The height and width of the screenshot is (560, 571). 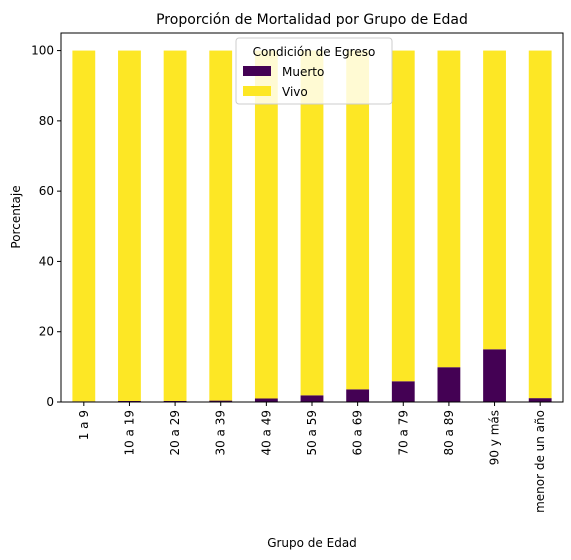 I want to click on y-axis: 0 20 40 60 80 100, so click(x=46, y=226).